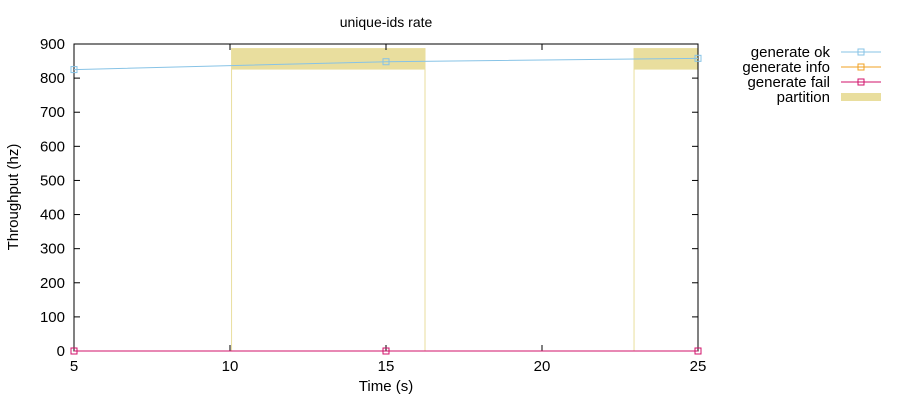 This screenshot has width=900, height=400. What do you see at coordinates (791, 52) in the screenshot?
I see `legend-label: generate ok` at bounding box center [791, 52].